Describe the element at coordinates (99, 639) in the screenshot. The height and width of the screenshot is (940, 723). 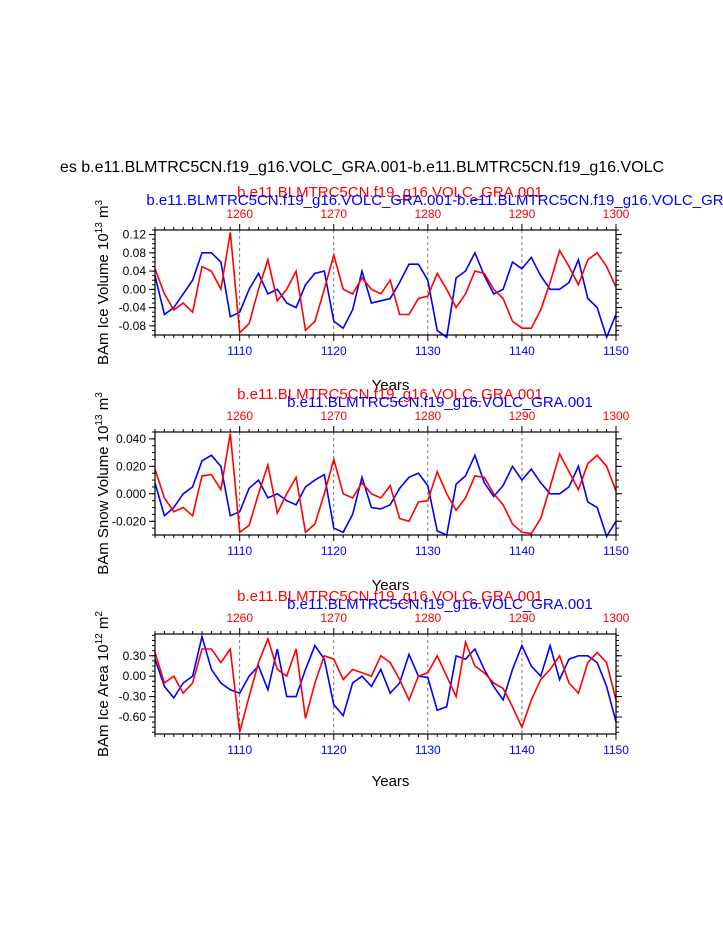
I see `y-axis-label-part: 12` at that location.